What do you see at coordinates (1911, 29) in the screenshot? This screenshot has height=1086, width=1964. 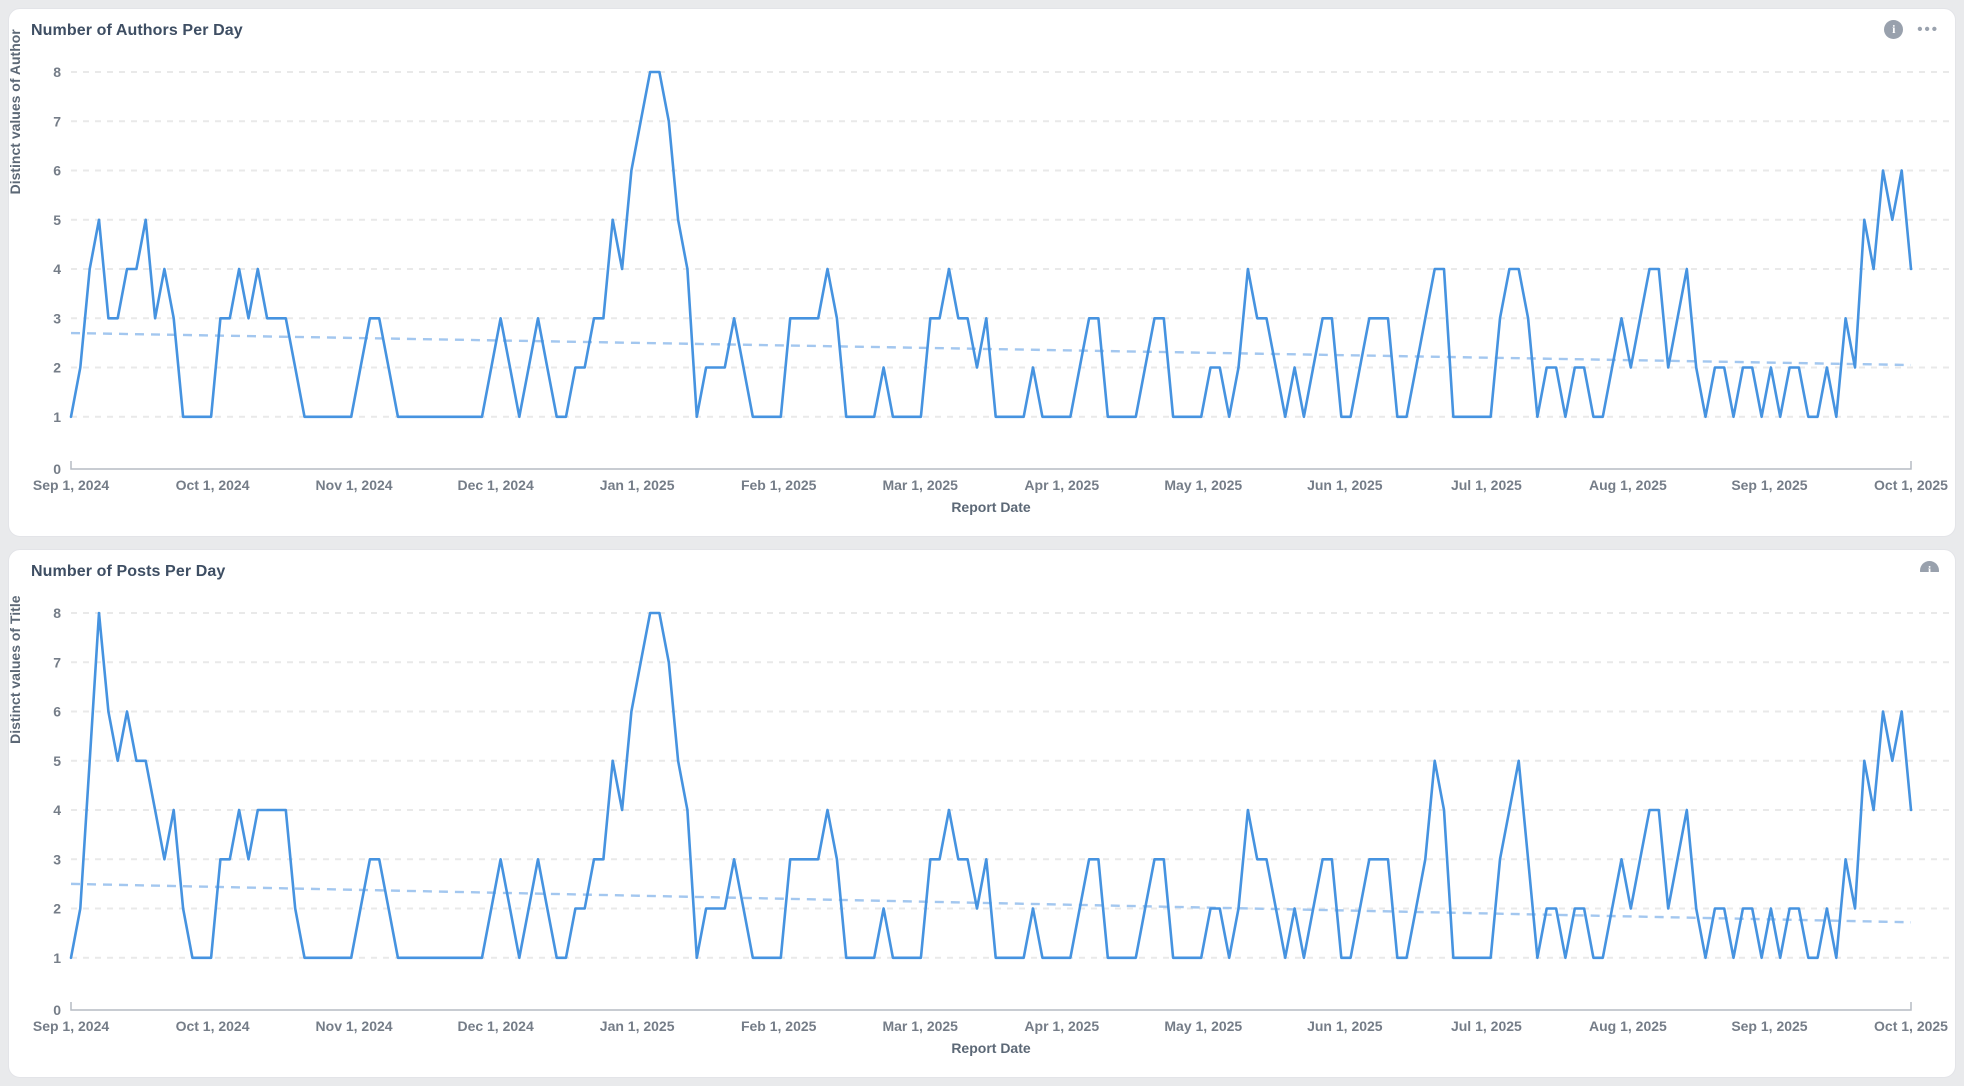 I see `card-actions: i •••` at bounding box center [1911, 29].